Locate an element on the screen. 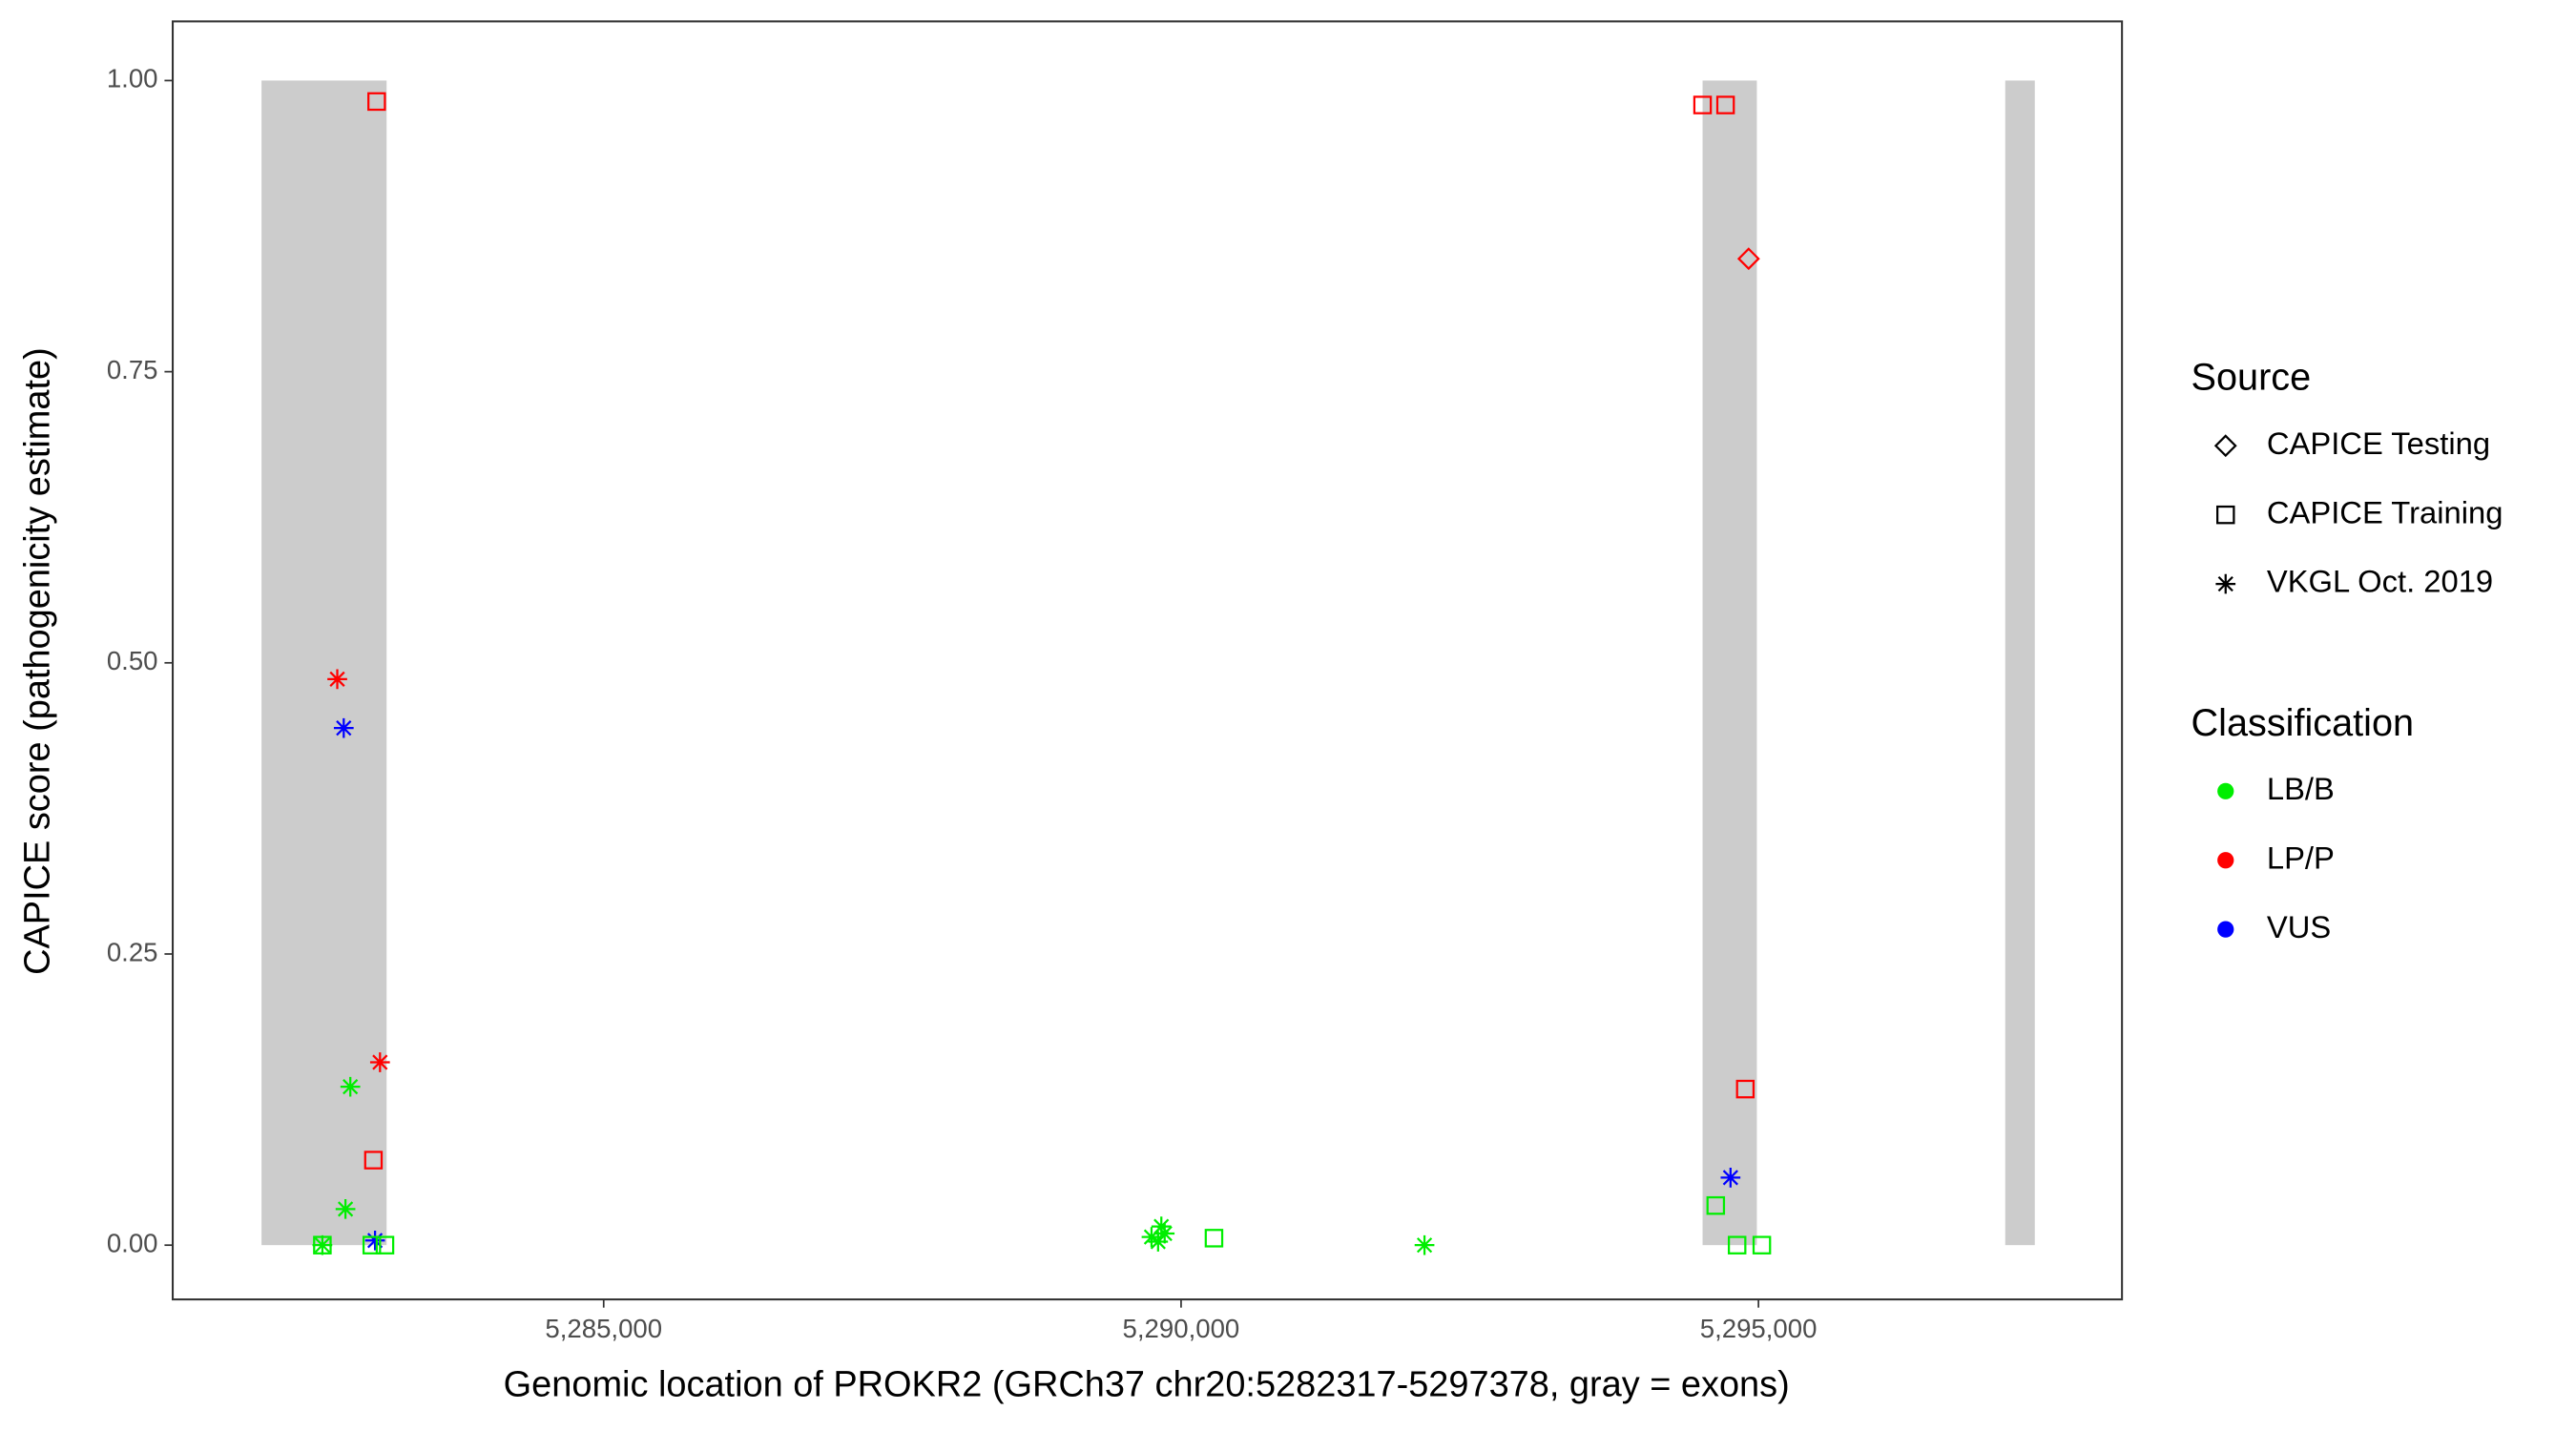  y-tick-label: 0.50 is located at coordinates (132, 660).